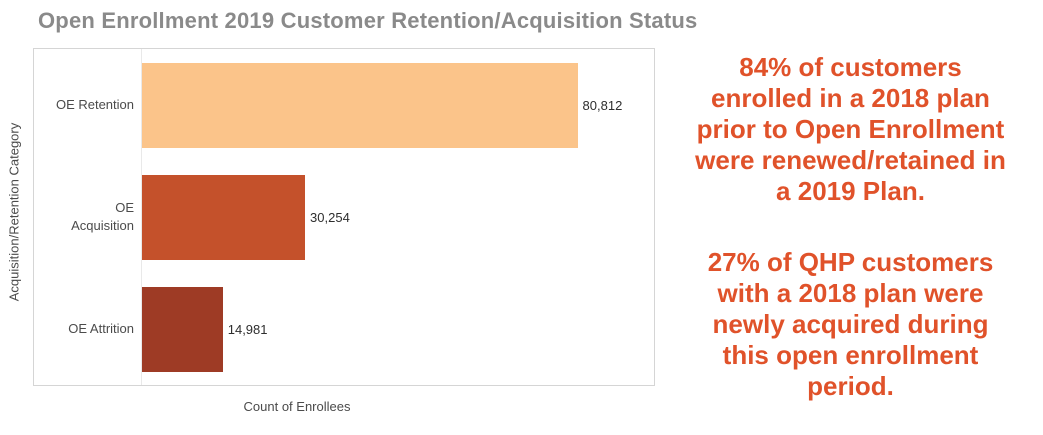  I want to click on plot-area-acquisition: 30,254, so click(397, 217).